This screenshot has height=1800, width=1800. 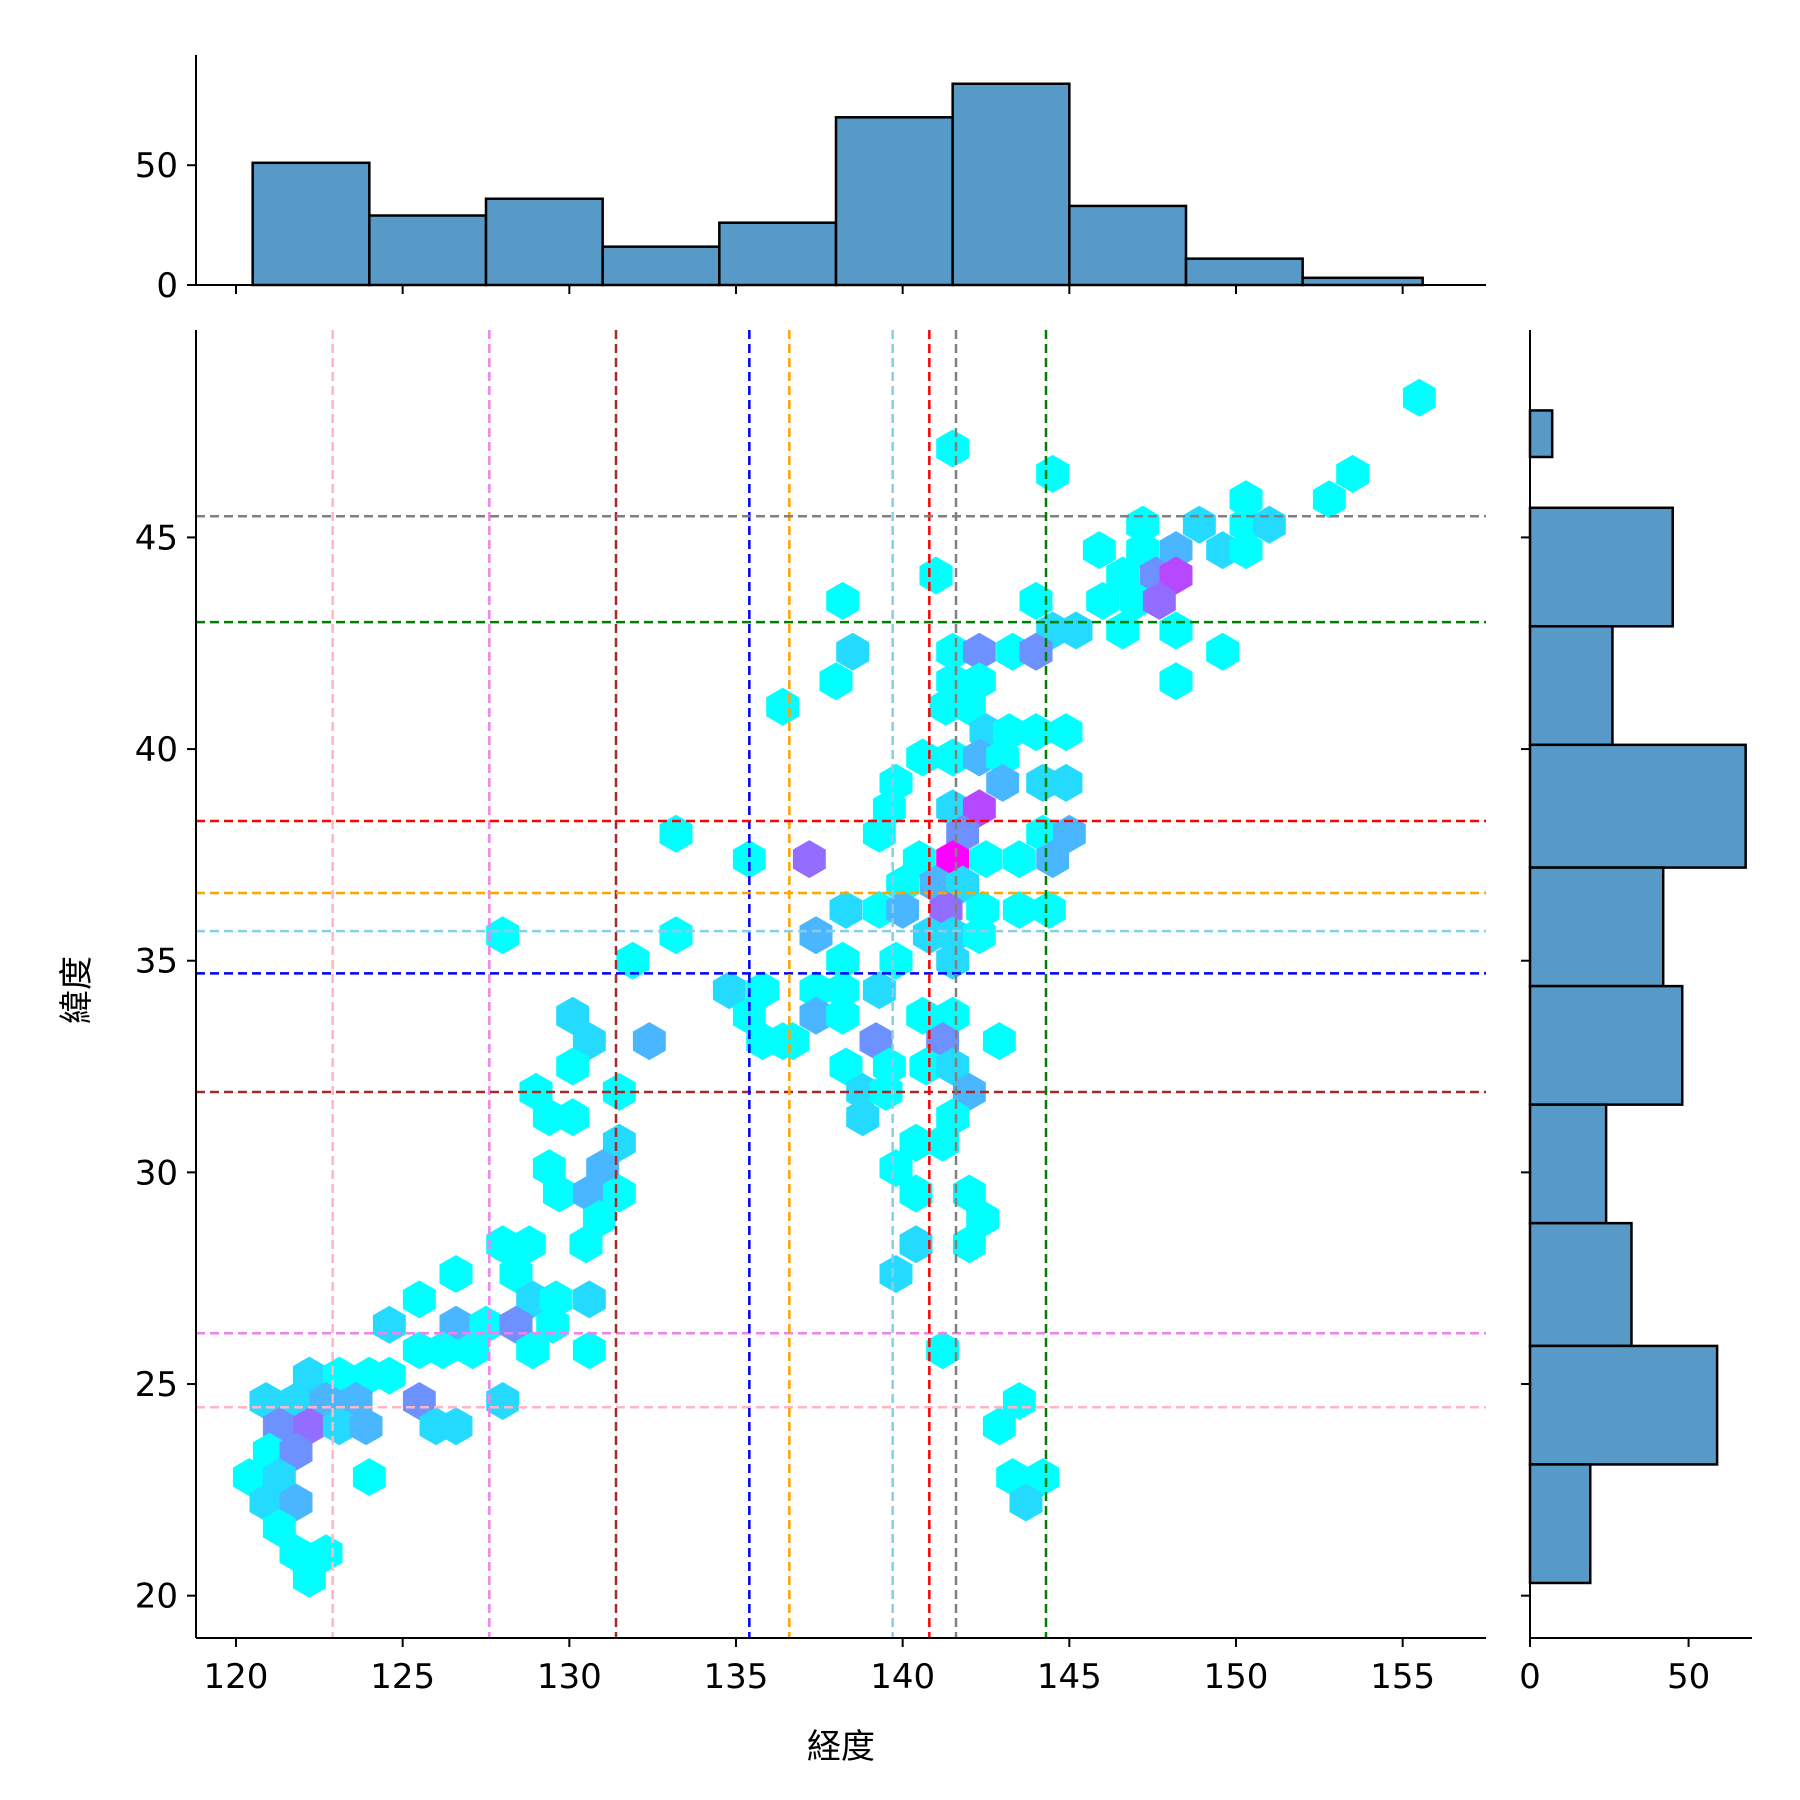 I want to click on x-tick-label: 150, so click(x=1236, y=1677).